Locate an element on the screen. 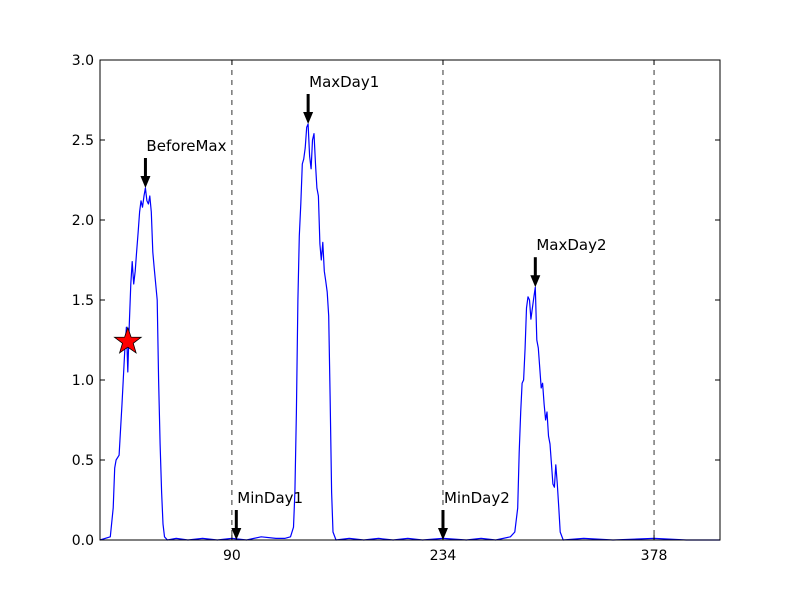  x-tick-label: 90 is located at coordinates (232, 556).